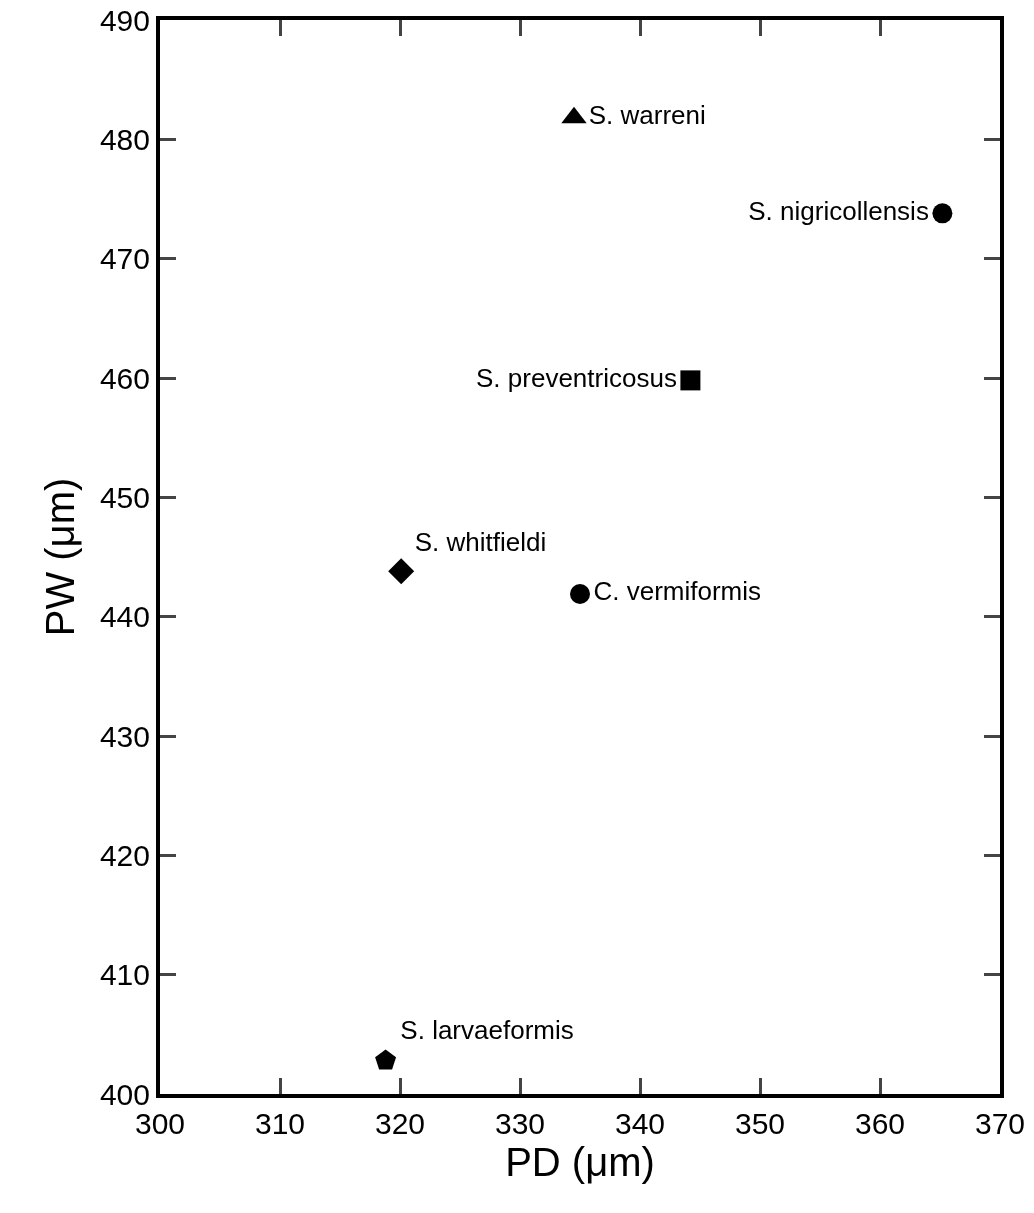  What do you see at coordinates (1000, 1123) in the screenshot?
I see `x-tick-label: 370` at bounding box center [1000, 1123].